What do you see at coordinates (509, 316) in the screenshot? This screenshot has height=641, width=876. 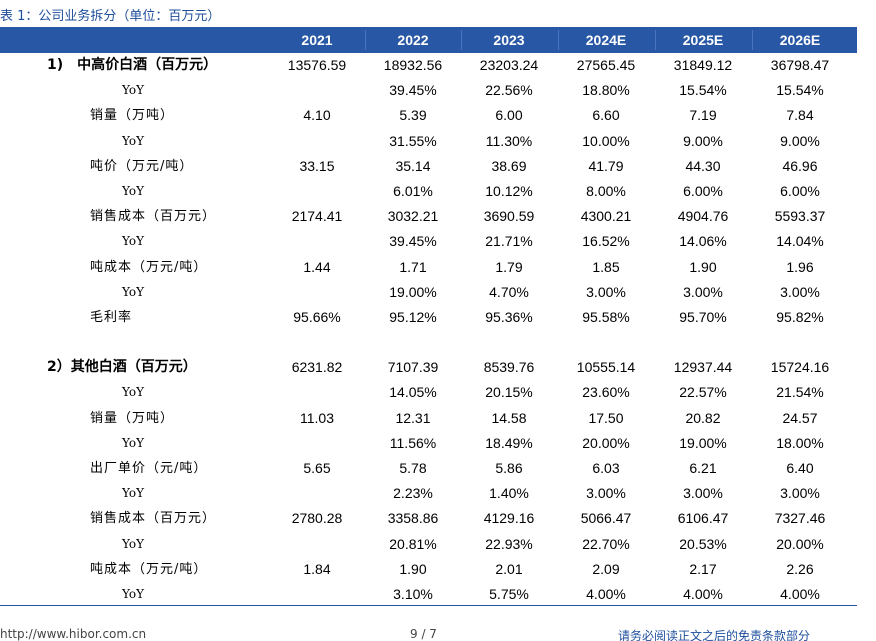 I see `table-cell: 95.36%` at bounding box center [509, 316].